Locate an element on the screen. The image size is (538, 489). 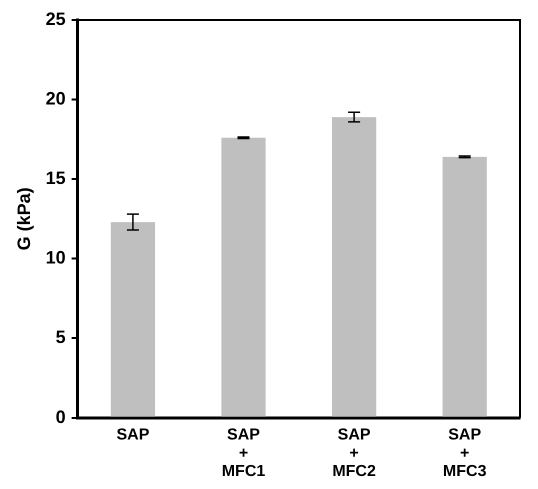
y-tick-label: 20 is located at coordinates (56, 98).